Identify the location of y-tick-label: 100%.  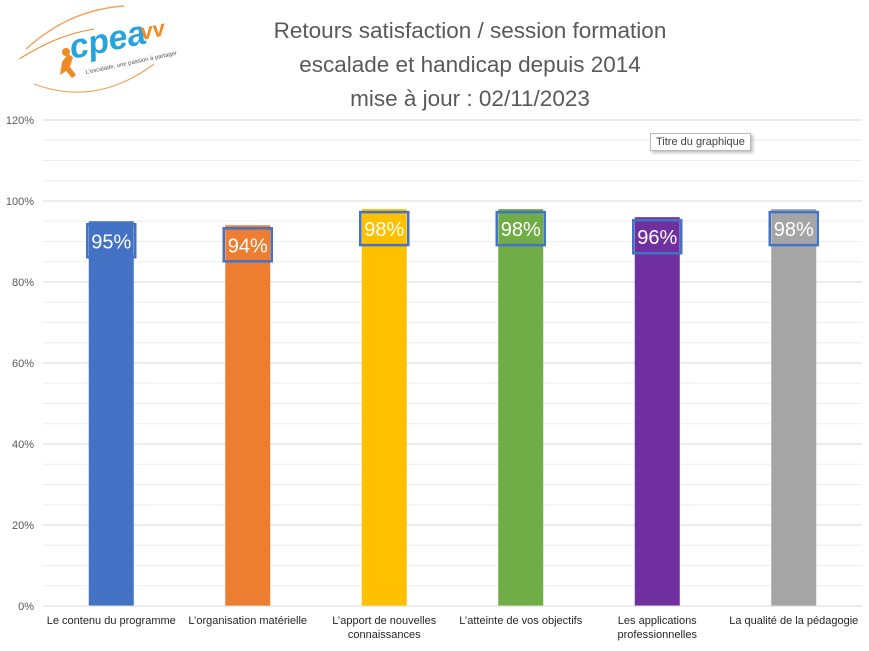
(20, 202).